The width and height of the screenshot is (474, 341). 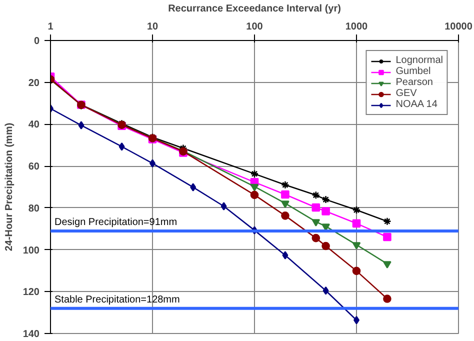 I want to click on y-tick-label: 120, so click(x=31, y=292).